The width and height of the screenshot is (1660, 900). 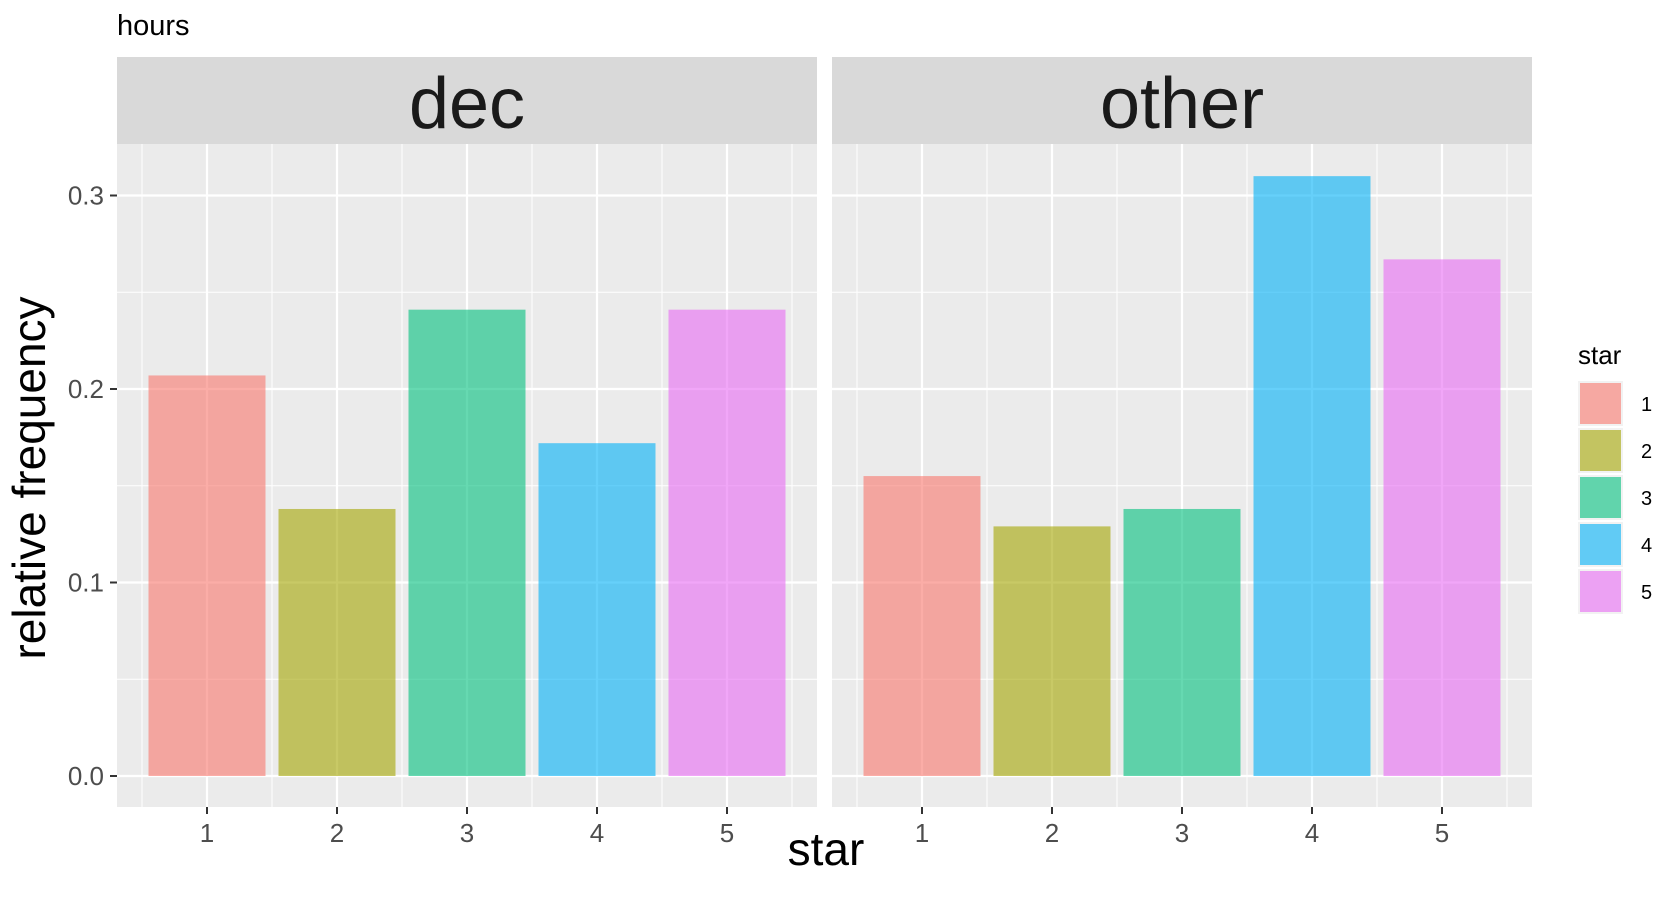 What do you see at coordinates (153, 26) in the screenshot?
I see `plot-title: hours` at bounding box center [153, 26].